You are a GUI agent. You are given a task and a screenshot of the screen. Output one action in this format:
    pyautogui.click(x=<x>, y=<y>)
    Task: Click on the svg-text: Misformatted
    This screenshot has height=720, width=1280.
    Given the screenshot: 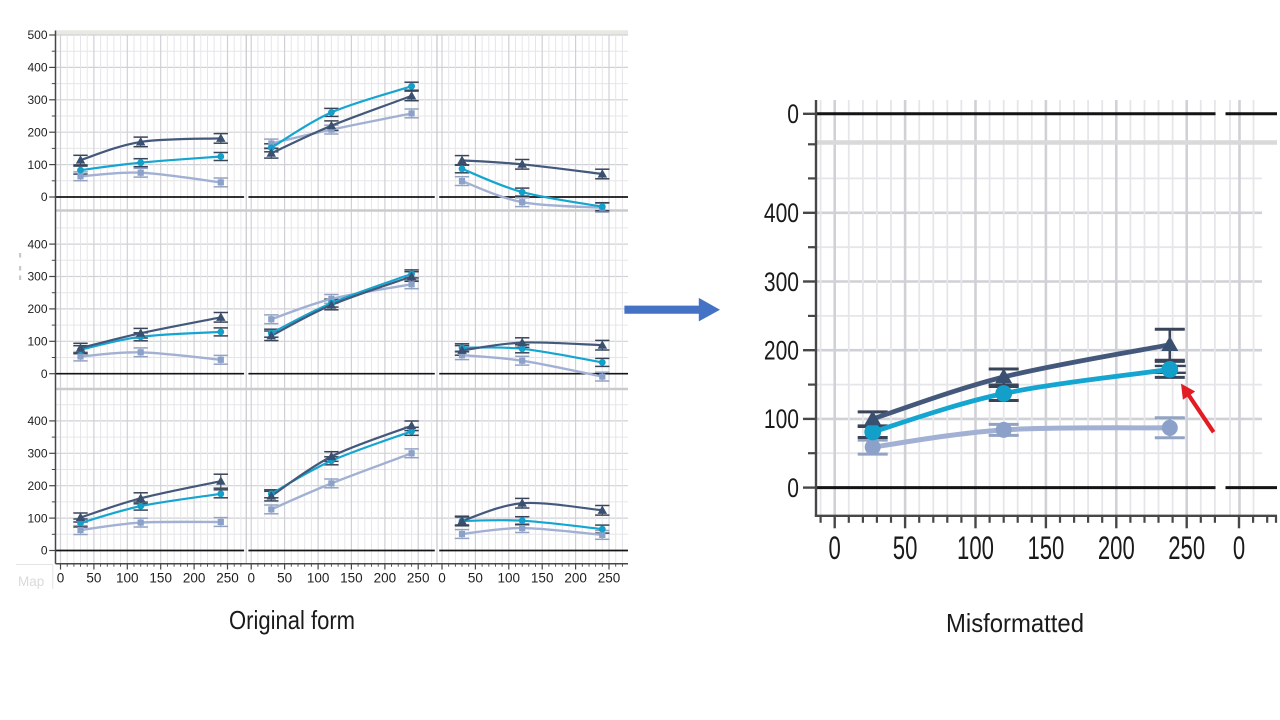 What is the action you would take?
    pyautogui.click(x=1015, y=623)
    